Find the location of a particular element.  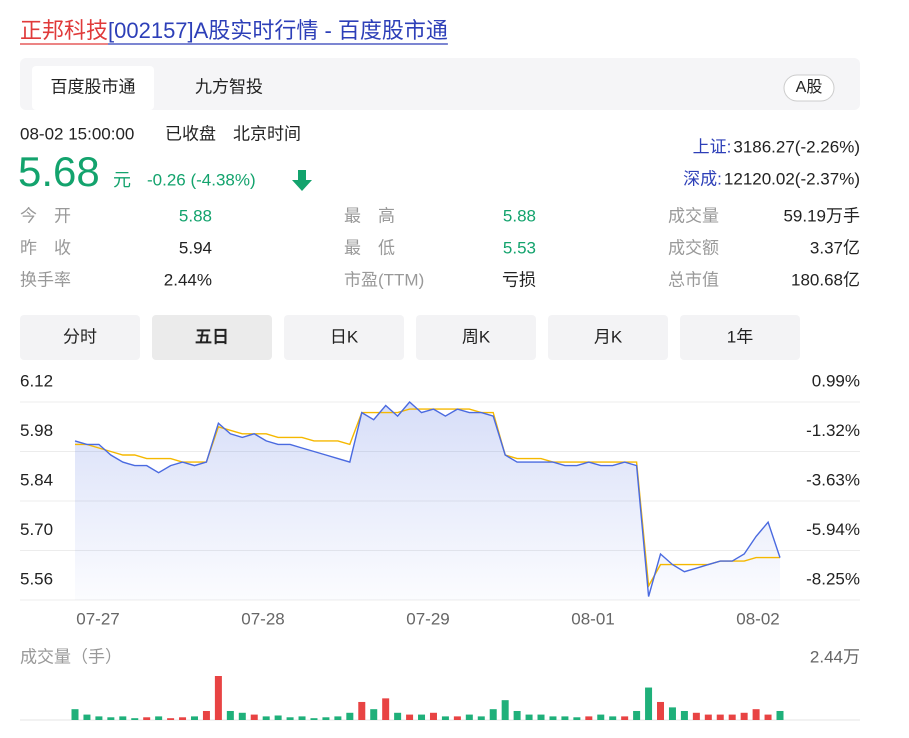

index-name: 深成: is located at coordinates (702, 178).